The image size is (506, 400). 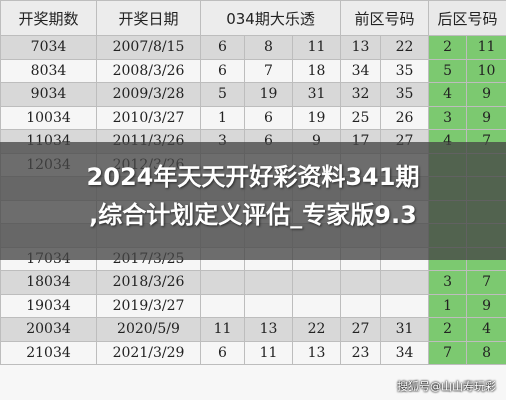 What do you see at coordinates (148, 70) in the screenshot?
I see `cell-date: 2008/3/26` at bounding box center [148, 70].